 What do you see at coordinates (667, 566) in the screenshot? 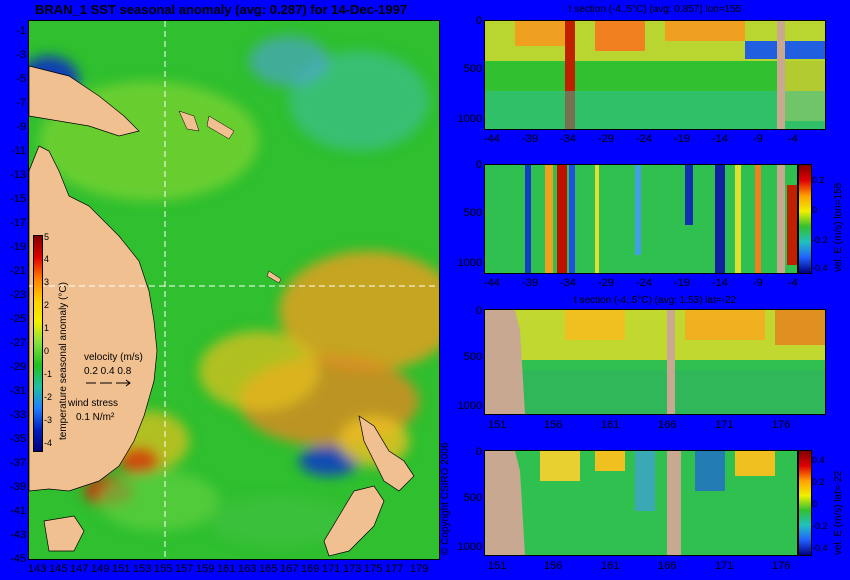
I see `lon-tick: 166` at bounding box center [667, 566].